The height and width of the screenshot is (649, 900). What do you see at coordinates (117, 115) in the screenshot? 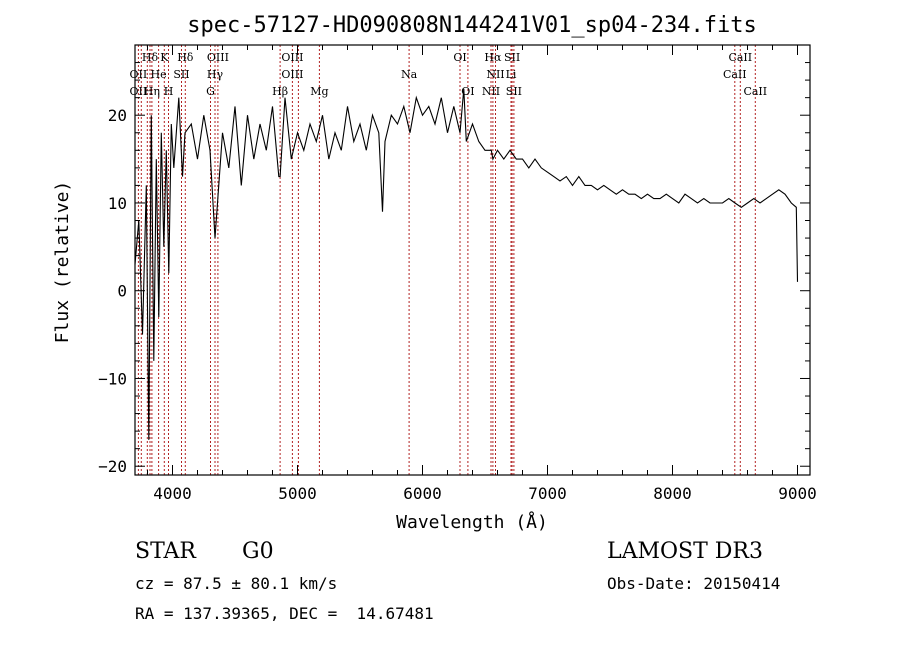
I see `y-tick-label: 20` at bounding box center [117, 115].